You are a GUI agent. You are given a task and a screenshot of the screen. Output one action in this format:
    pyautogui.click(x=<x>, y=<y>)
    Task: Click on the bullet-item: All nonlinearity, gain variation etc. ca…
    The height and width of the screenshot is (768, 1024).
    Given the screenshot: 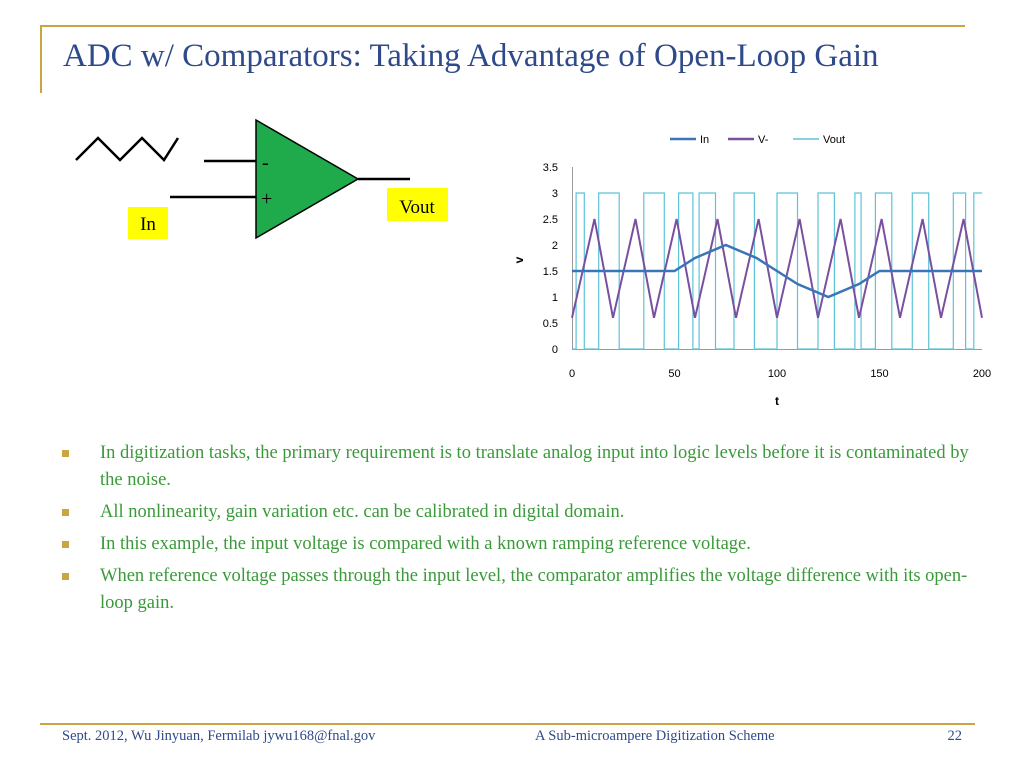 What is the action you would take?
    pyautogui.click(x=524, y=512)
    